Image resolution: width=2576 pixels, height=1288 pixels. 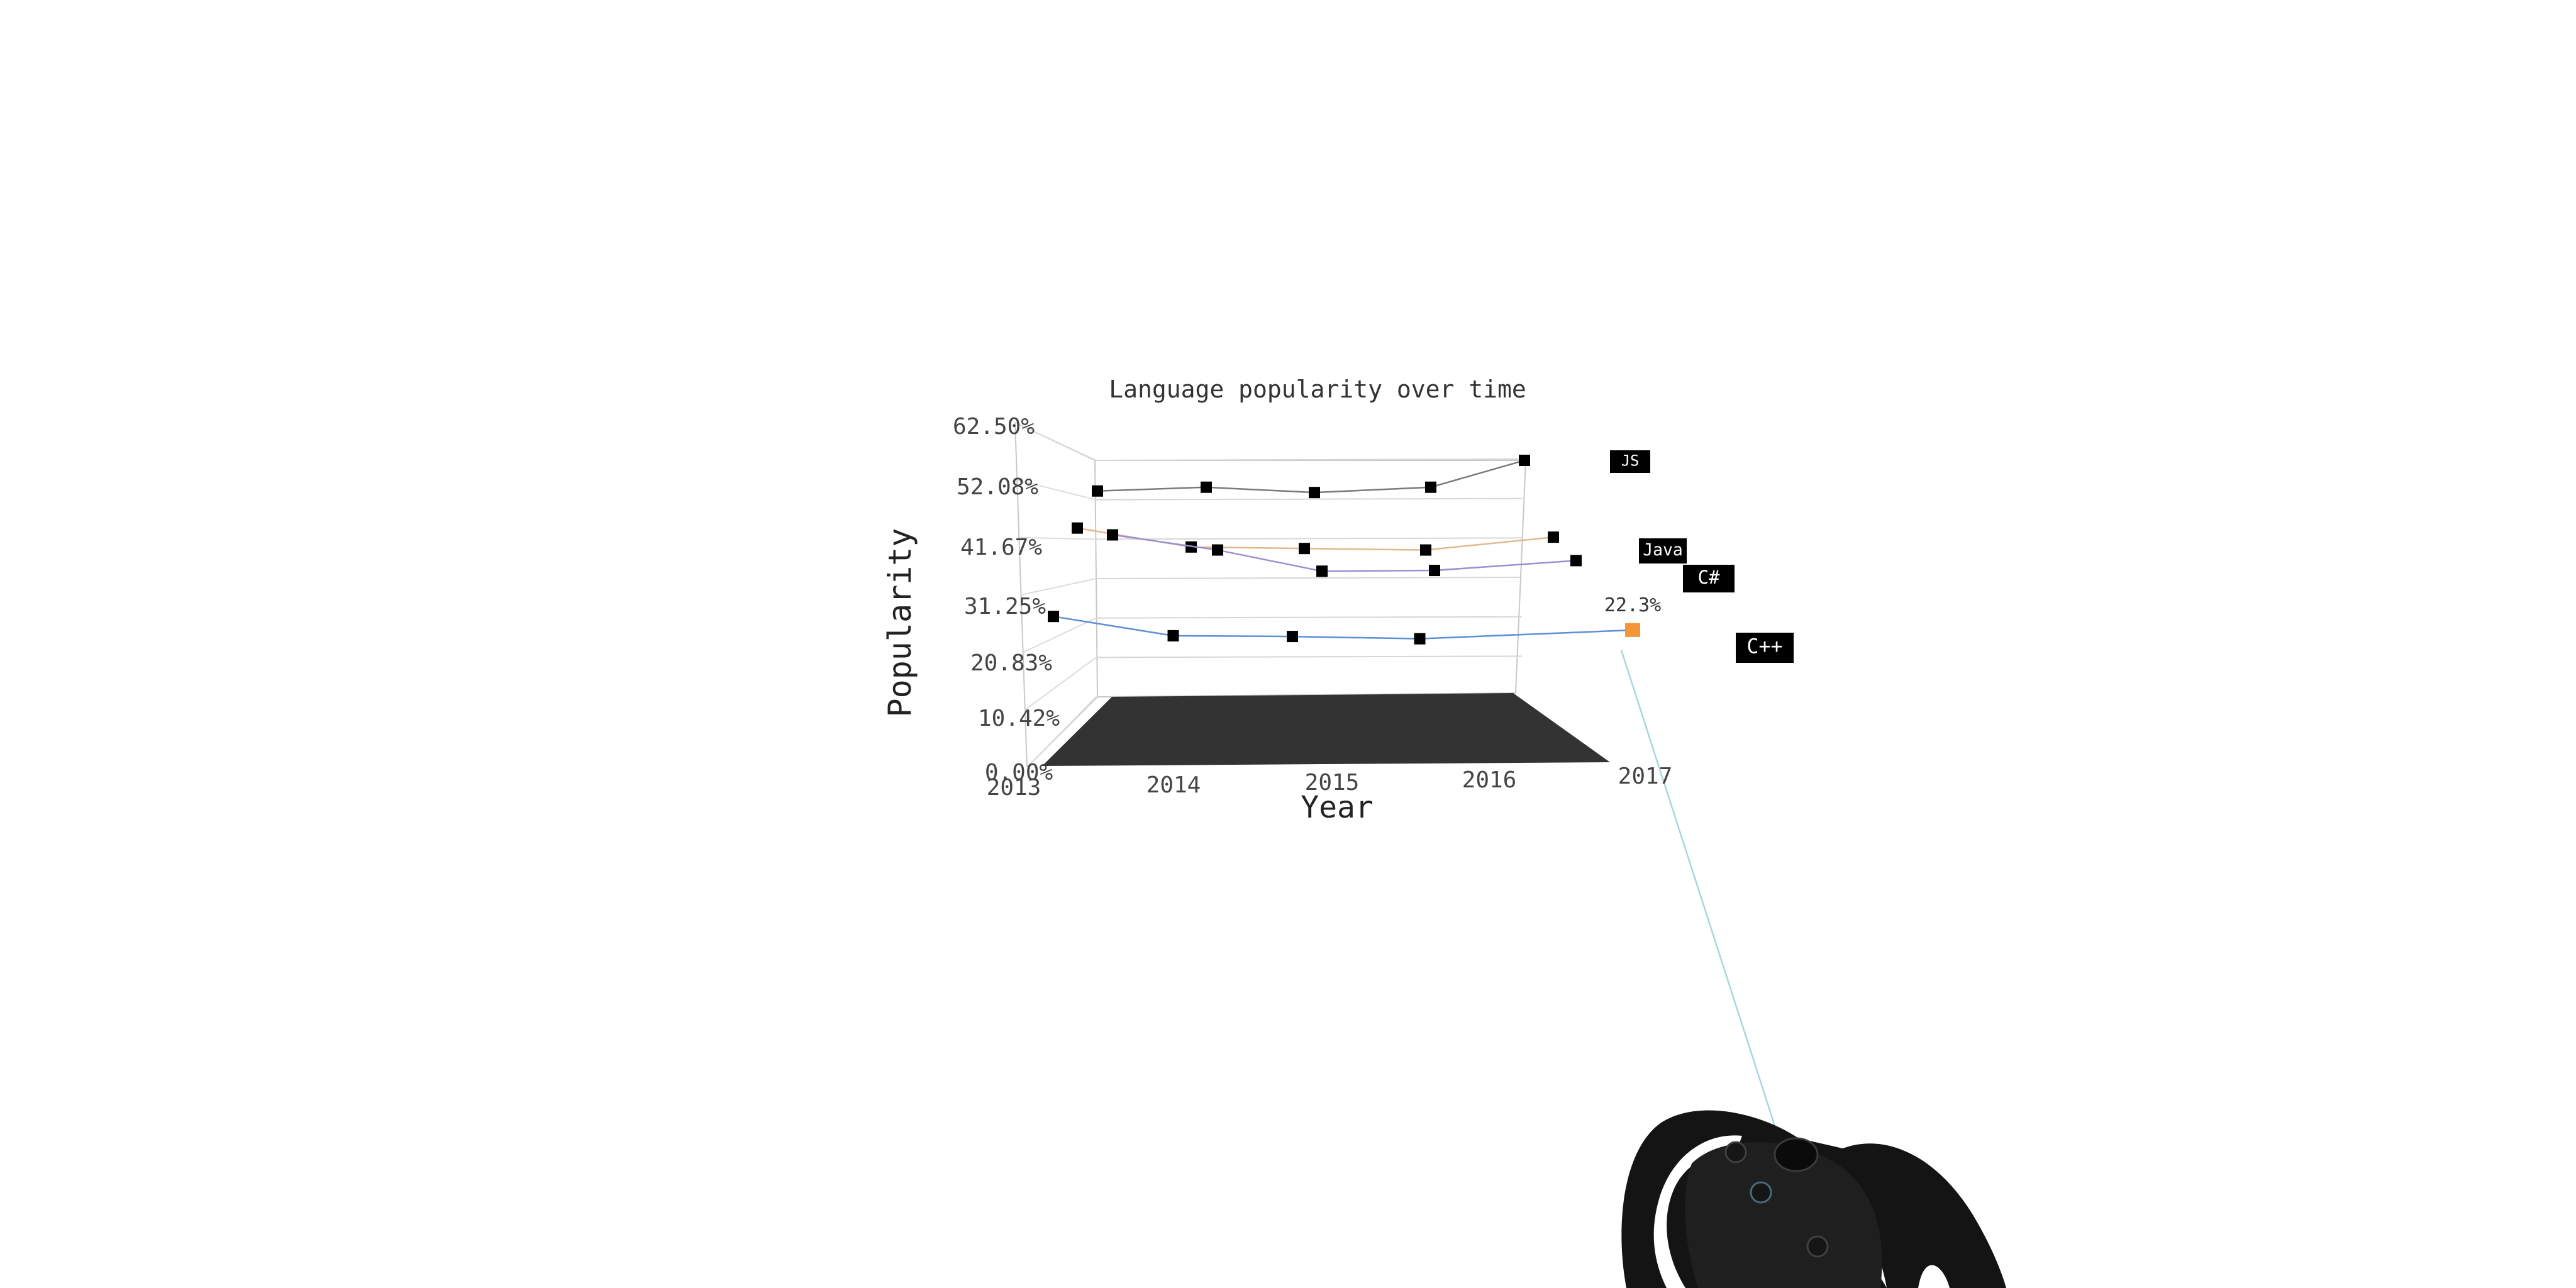 What do you see at coordinates (1005, 606) in the screenshot?
I see `y-tick-label: 31.25%` at bounding box center [1005, 606].